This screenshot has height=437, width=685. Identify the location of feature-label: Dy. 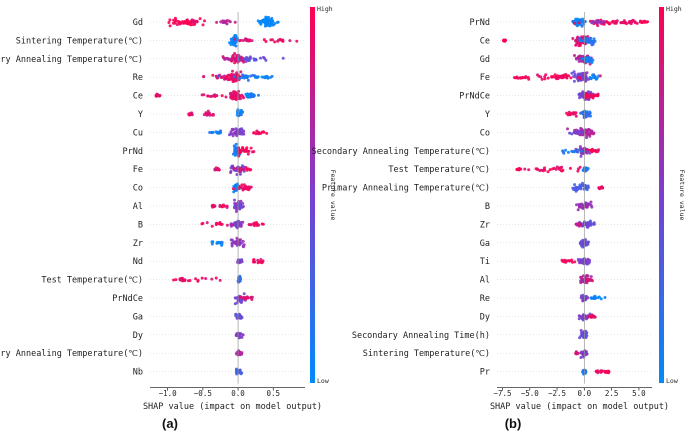
(138, 336).